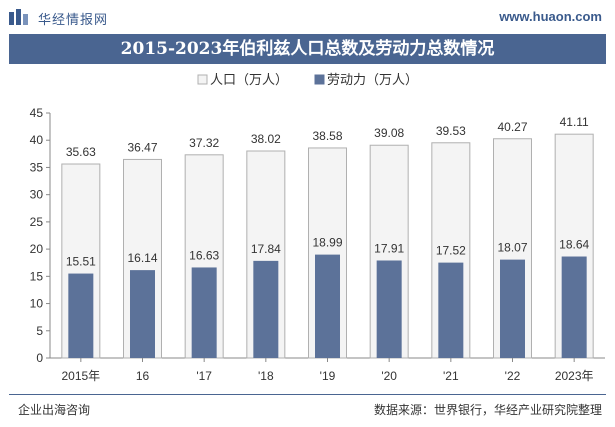 This screenshot has height=427, width=615. I want to click on labor-label-1: 16.14, so click(142, 258).